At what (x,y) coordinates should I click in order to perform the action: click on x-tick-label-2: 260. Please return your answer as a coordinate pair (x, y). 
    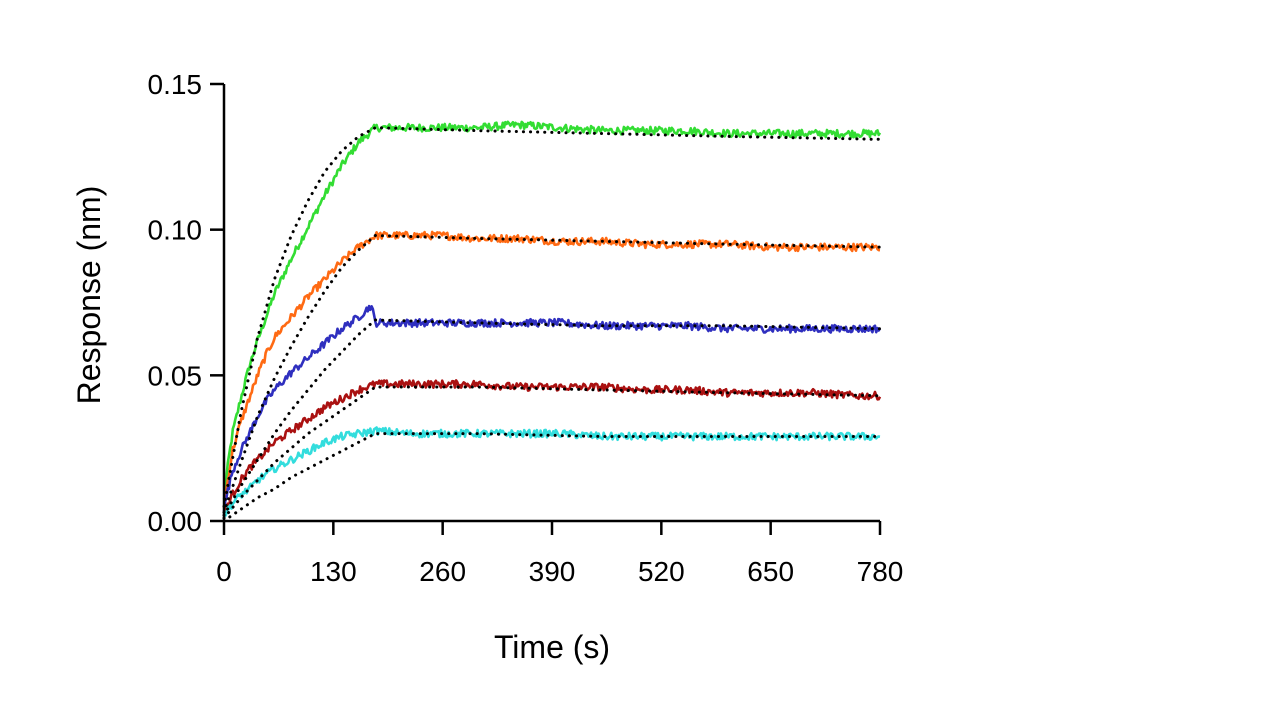
    Looking at the image, I should click on (442, 571).